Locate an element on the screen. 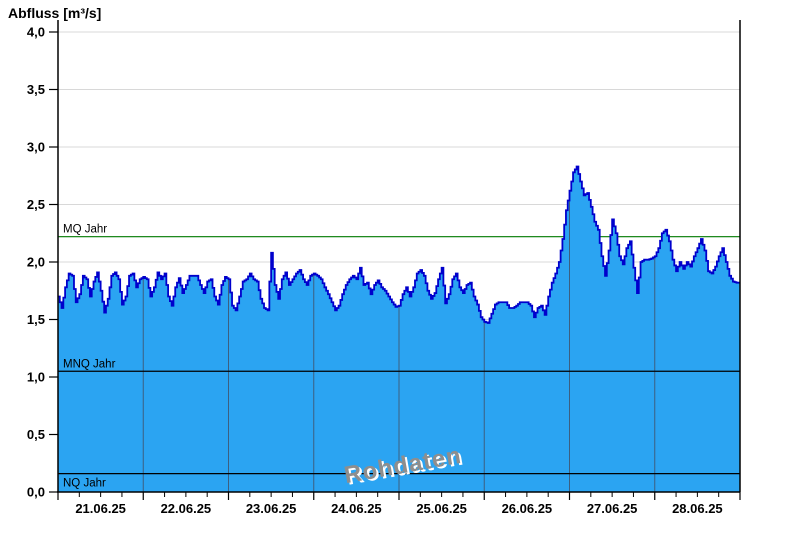 Image resolution: width=800 pixels, height=550 pixels. y-tick-label: 4,0 is located at coordinates (36, 32).